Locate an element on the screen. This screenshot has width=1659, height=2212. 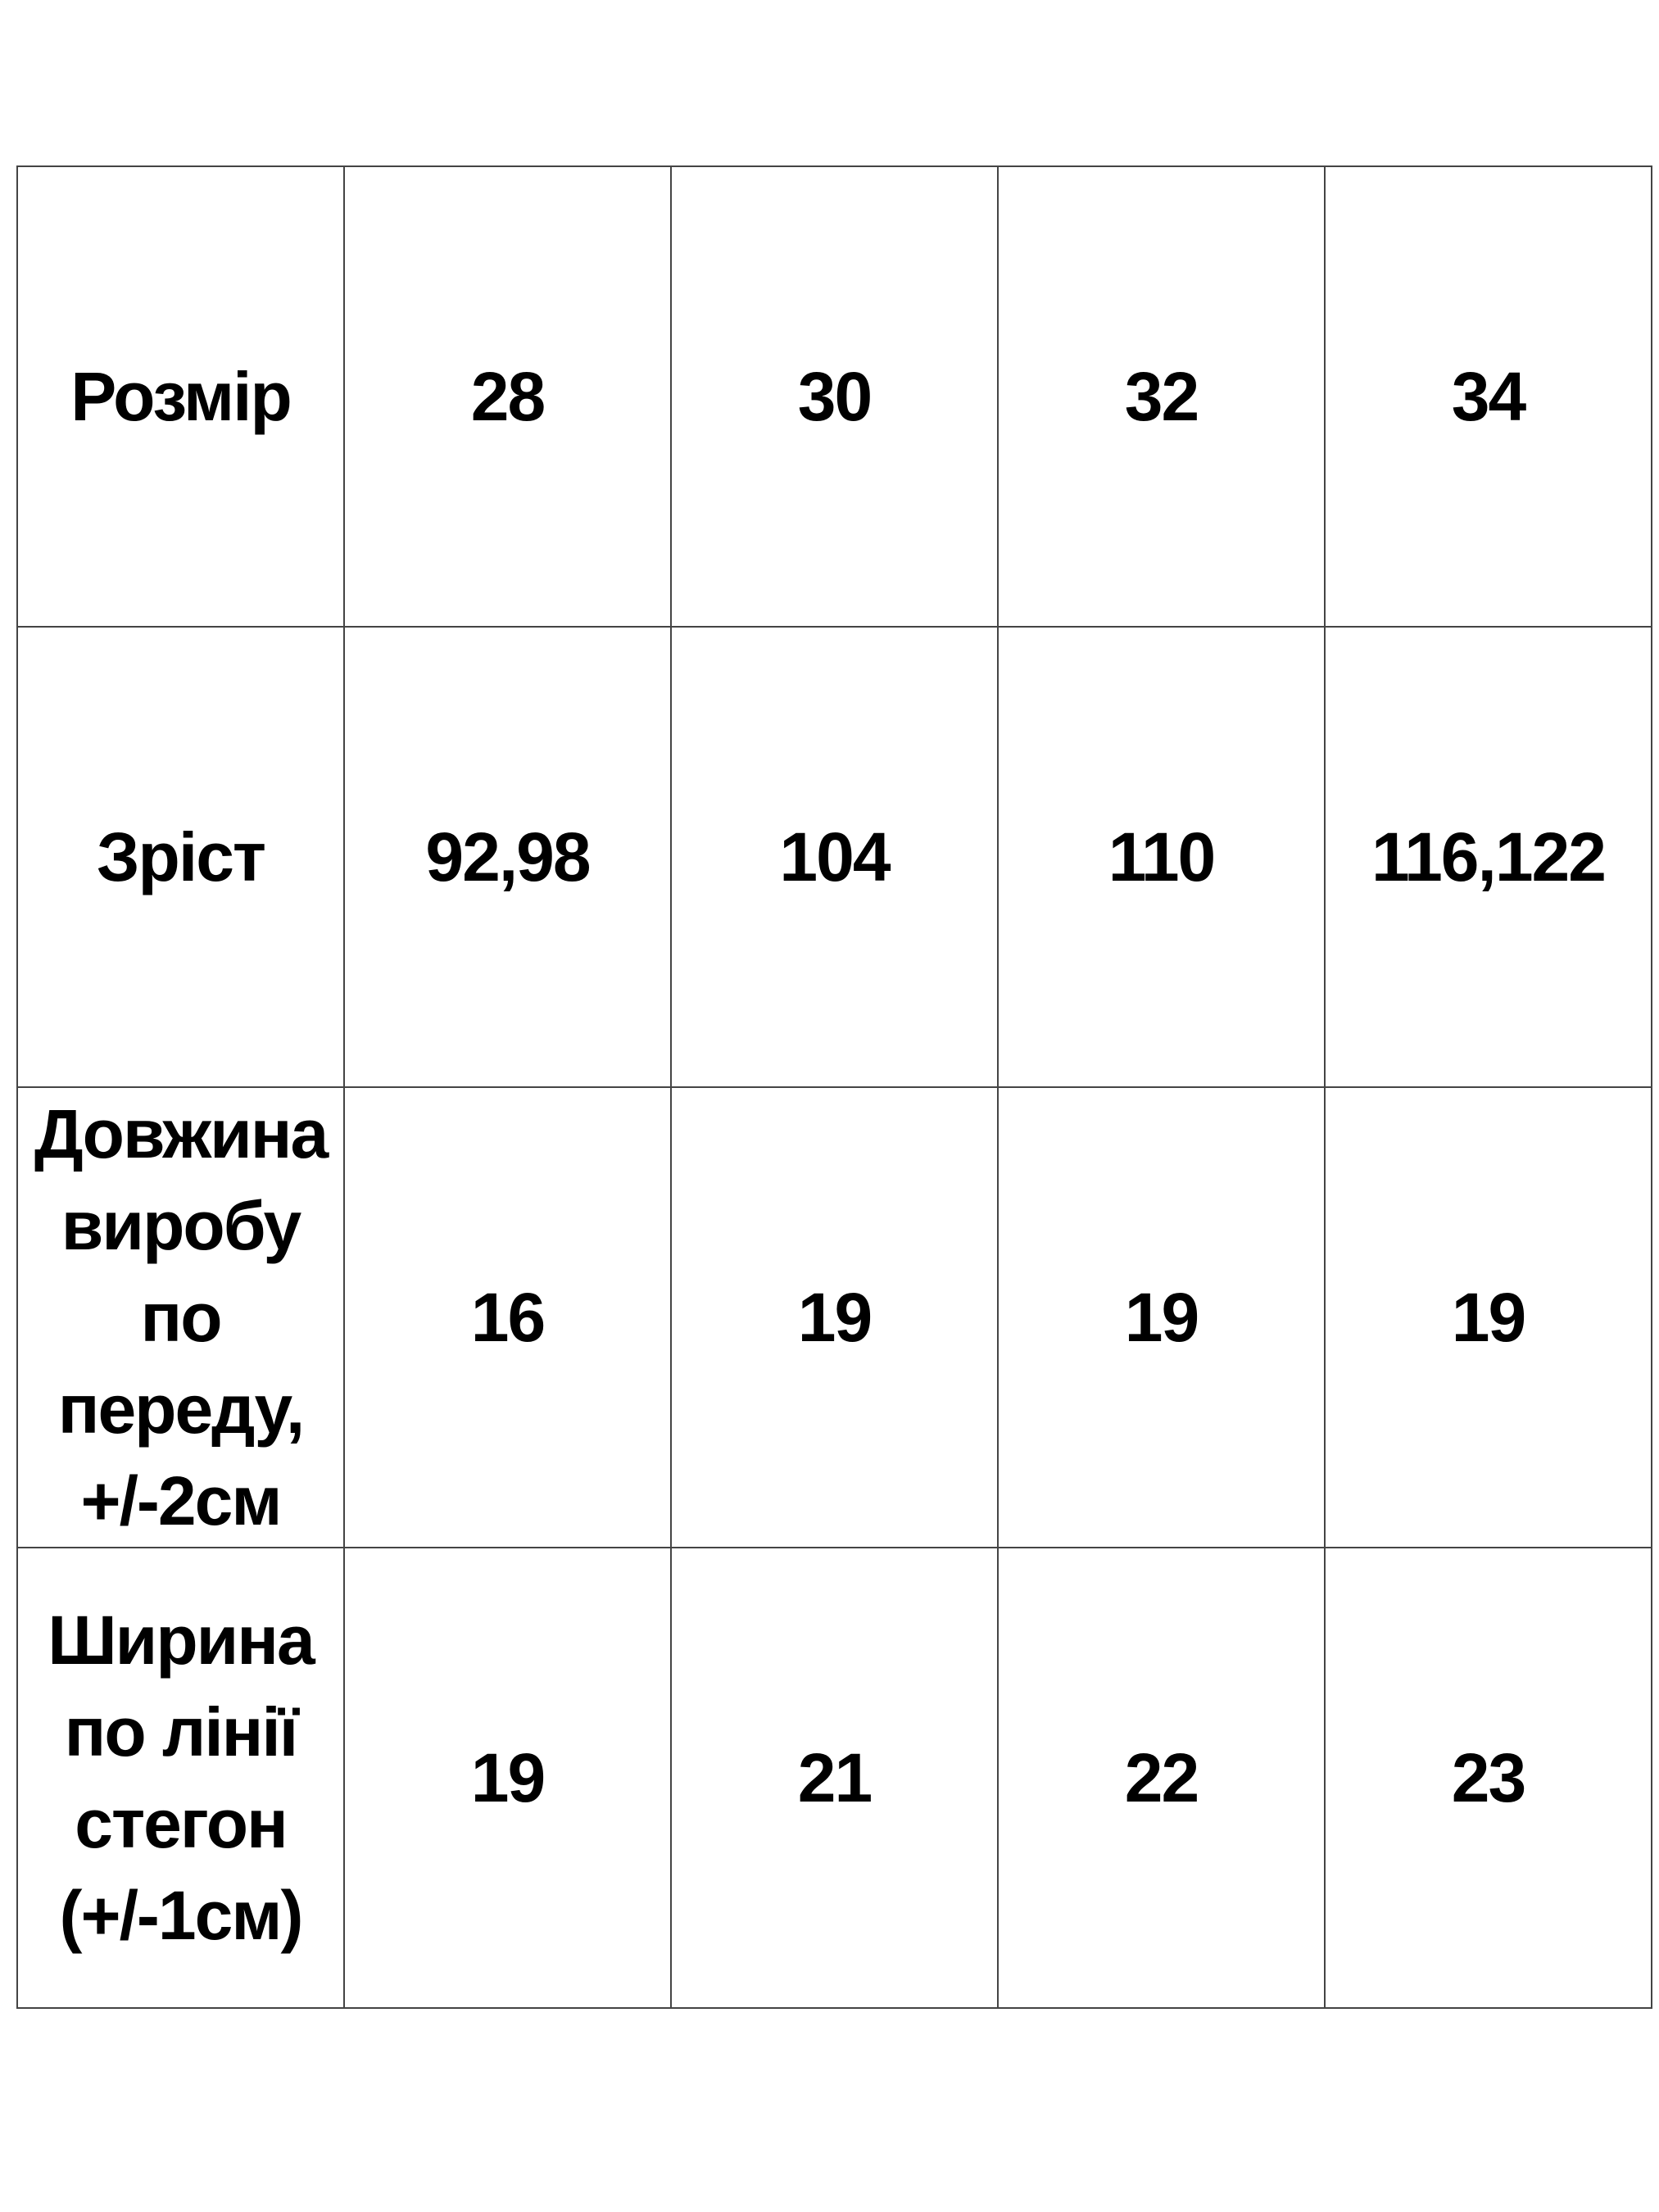
row-label: Ширина по лінії стегон (+/-1см) is located at coordinates (180, 1778).